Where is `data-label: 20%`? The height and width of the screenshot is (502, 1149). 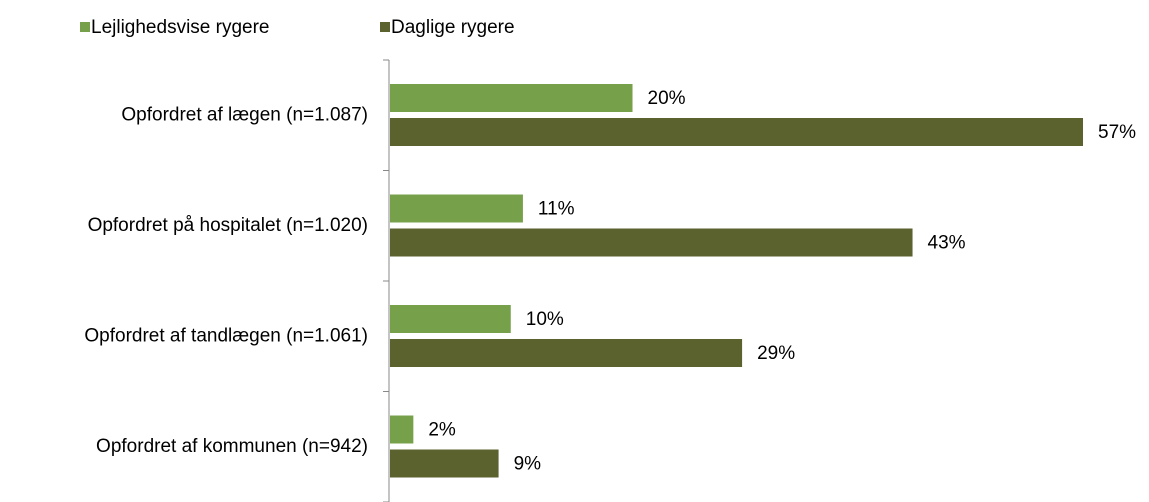
data-label: 20% is located at coordinates (667, 98).